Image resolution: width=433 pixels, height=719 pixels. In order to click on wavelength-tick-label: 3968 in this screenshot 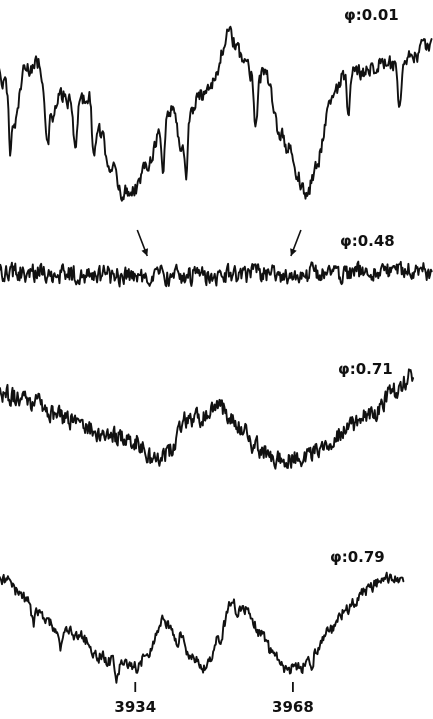, I will do `click(293, 707)`.